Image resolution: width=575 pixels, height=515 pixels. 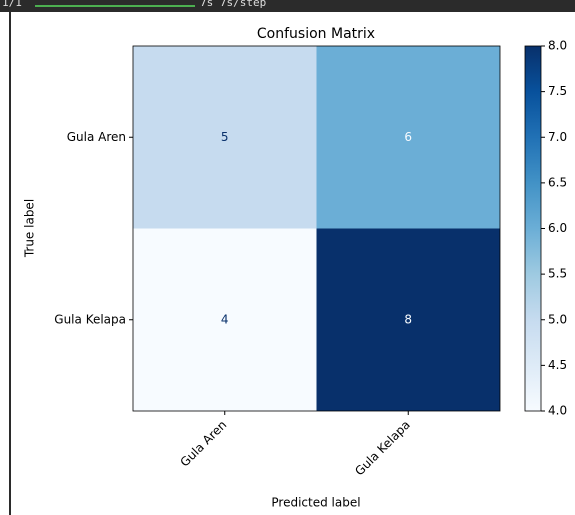 What do you see at coordinates (382, 448) in the screenshot?
I see `x-tick-label: Gula Kelapa` at bounding box center [382, 448].